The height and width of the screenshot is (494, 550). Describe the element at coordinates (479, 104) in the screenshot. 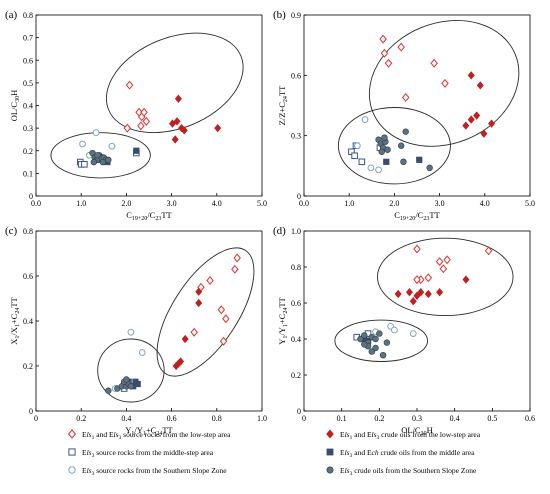

I see `series-ls_oil` at that location.